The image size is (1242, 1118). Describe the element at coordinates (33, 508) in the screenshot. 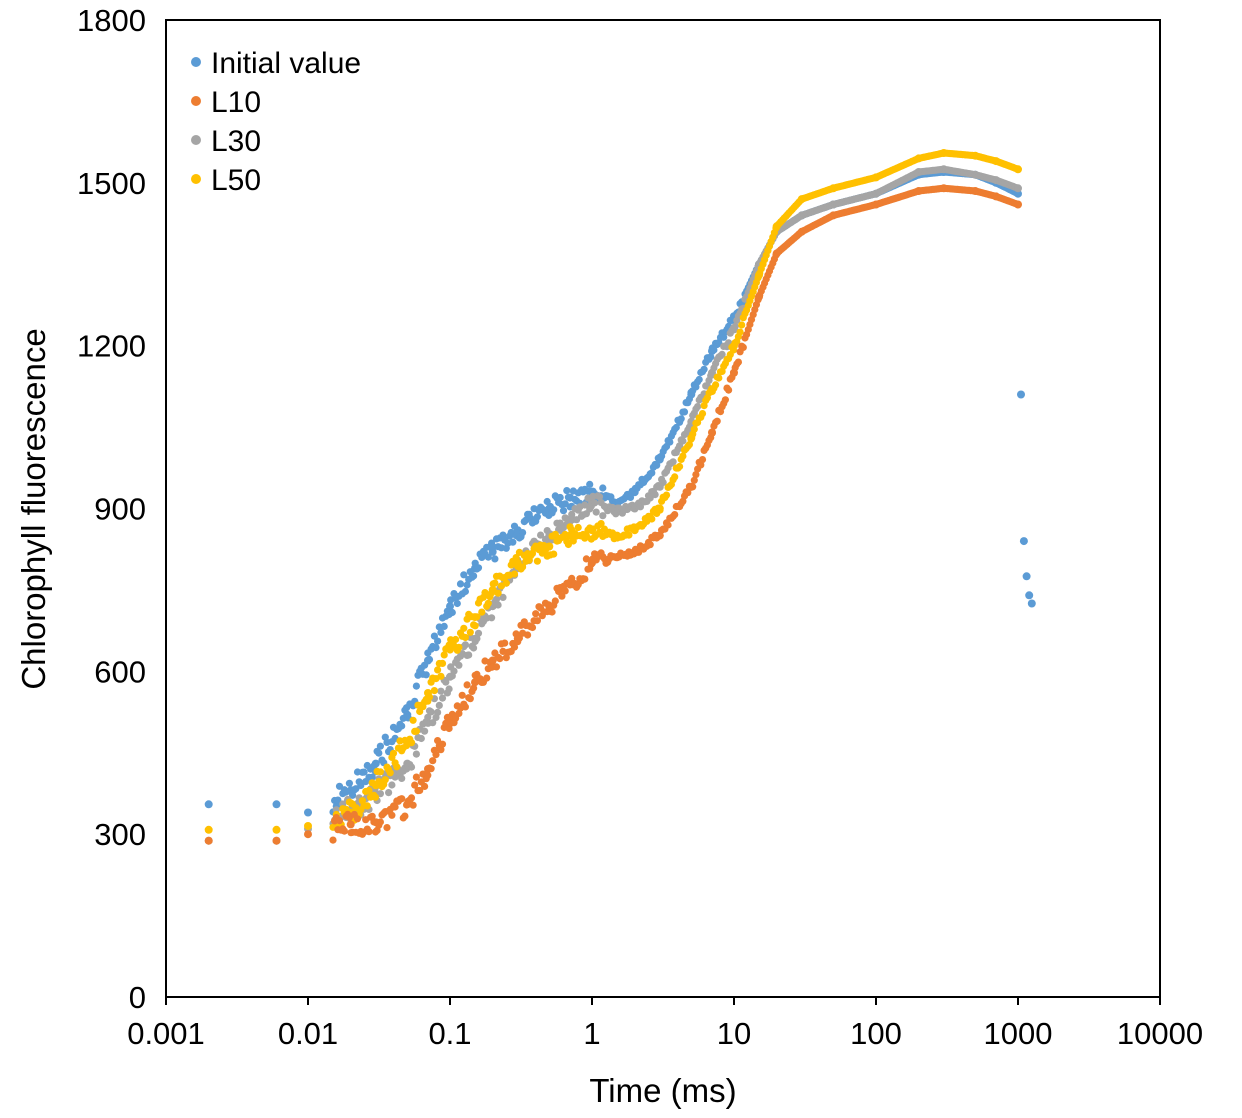

I see `y-axis-title: Chlorophyll fluorescence` at that location.